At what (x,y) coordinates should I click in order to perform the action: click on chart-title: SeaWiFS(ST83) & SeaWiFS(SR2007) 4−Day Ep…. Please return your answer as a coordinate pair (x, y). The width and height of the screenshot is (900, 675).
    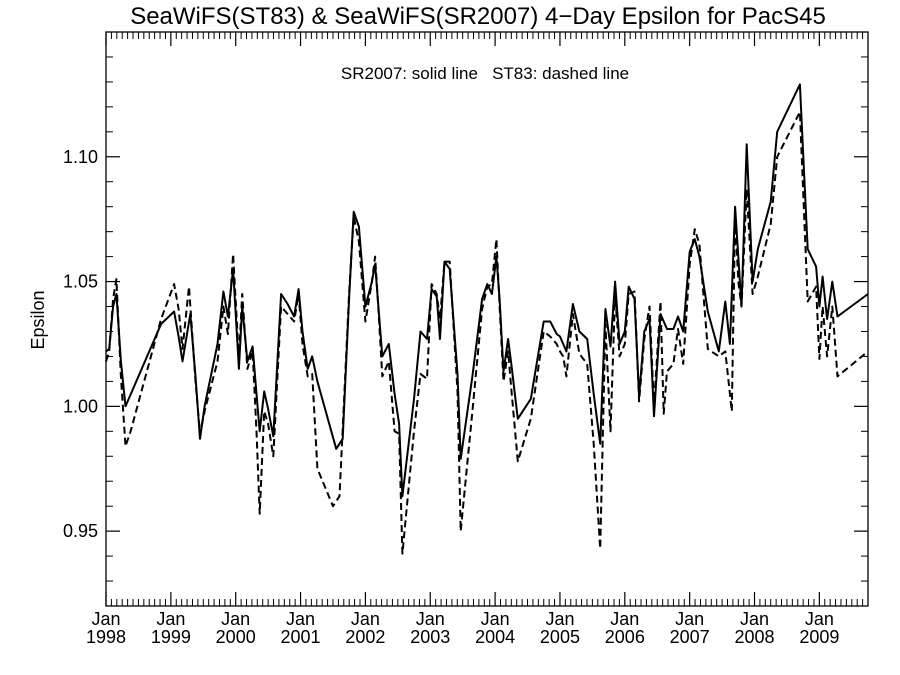
    Looking at the image, I should click on (478, 16).